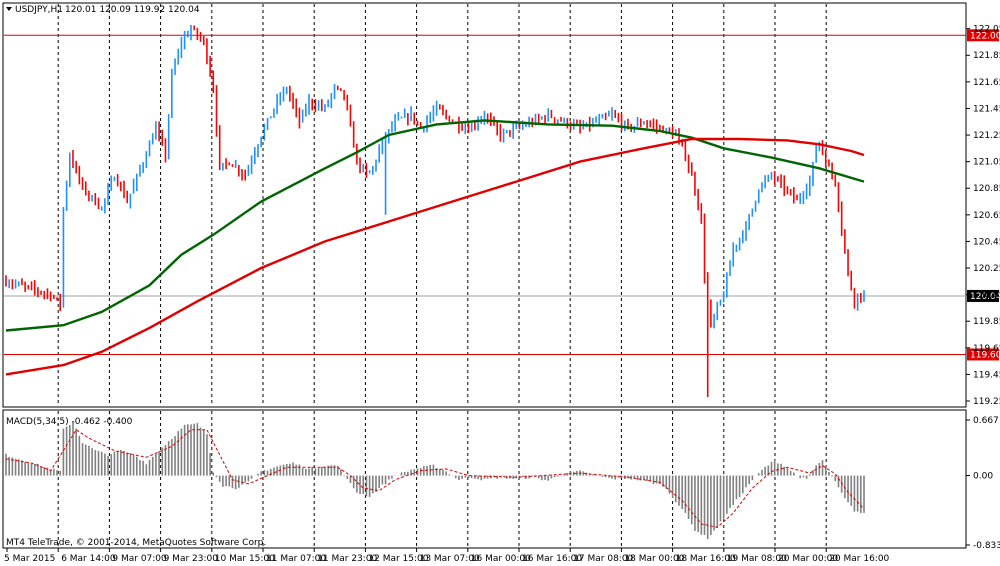  Describe the element at coordinates (139, 559) in the screenshot. I see `time-axis-label: 9 Mar 07:00` at that location.